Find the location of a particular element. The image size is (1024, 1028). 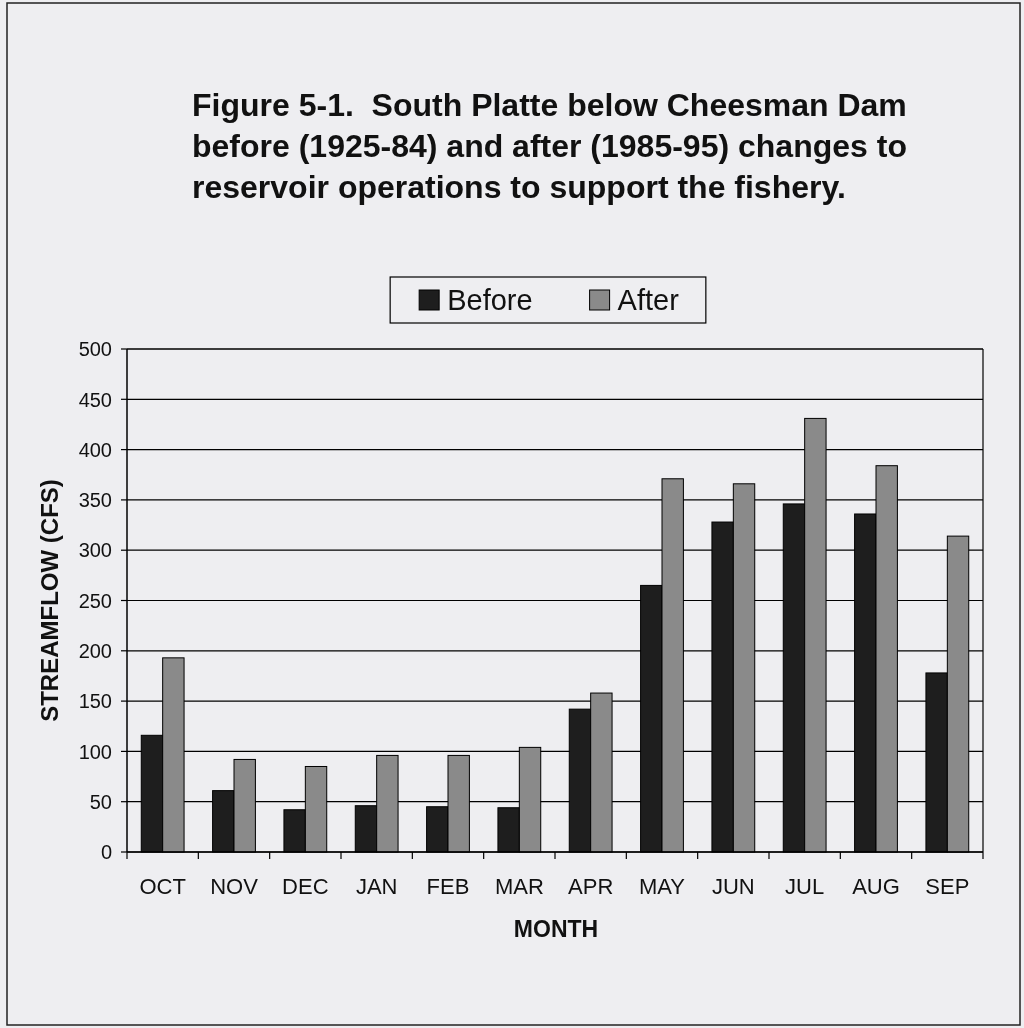

y-tick-label: 400 is located at coordinates (95, 449).